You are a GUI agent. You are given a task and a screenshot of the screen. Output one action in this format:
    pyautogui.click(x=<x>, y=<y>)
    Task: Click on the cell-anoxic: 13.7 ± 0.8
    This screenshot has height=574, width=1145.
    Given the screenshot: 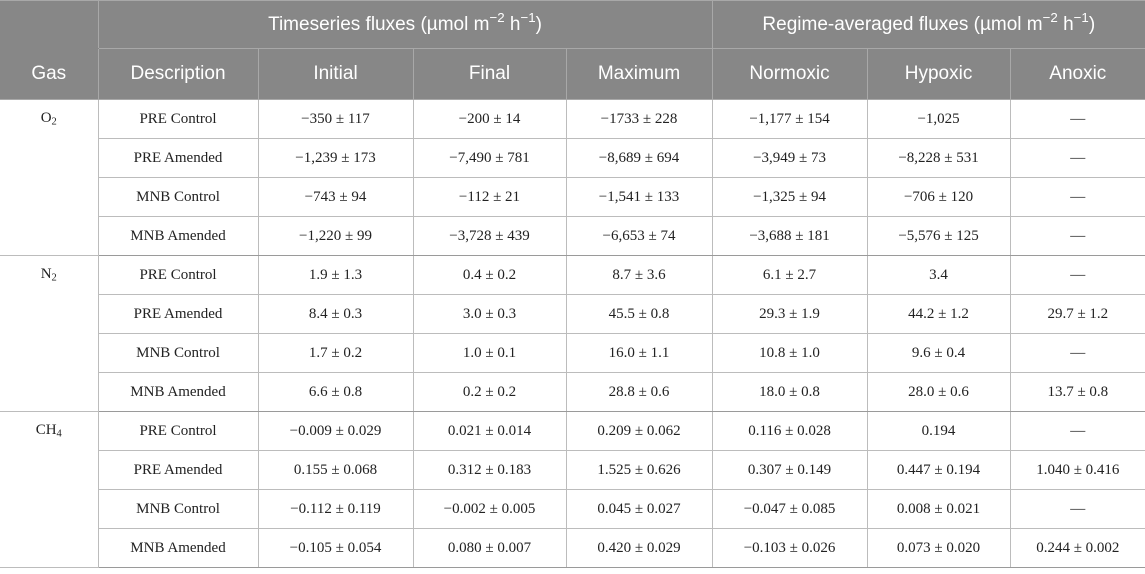 What is the action you would take?
    pyautogui.click(x=1077, y=392)
    